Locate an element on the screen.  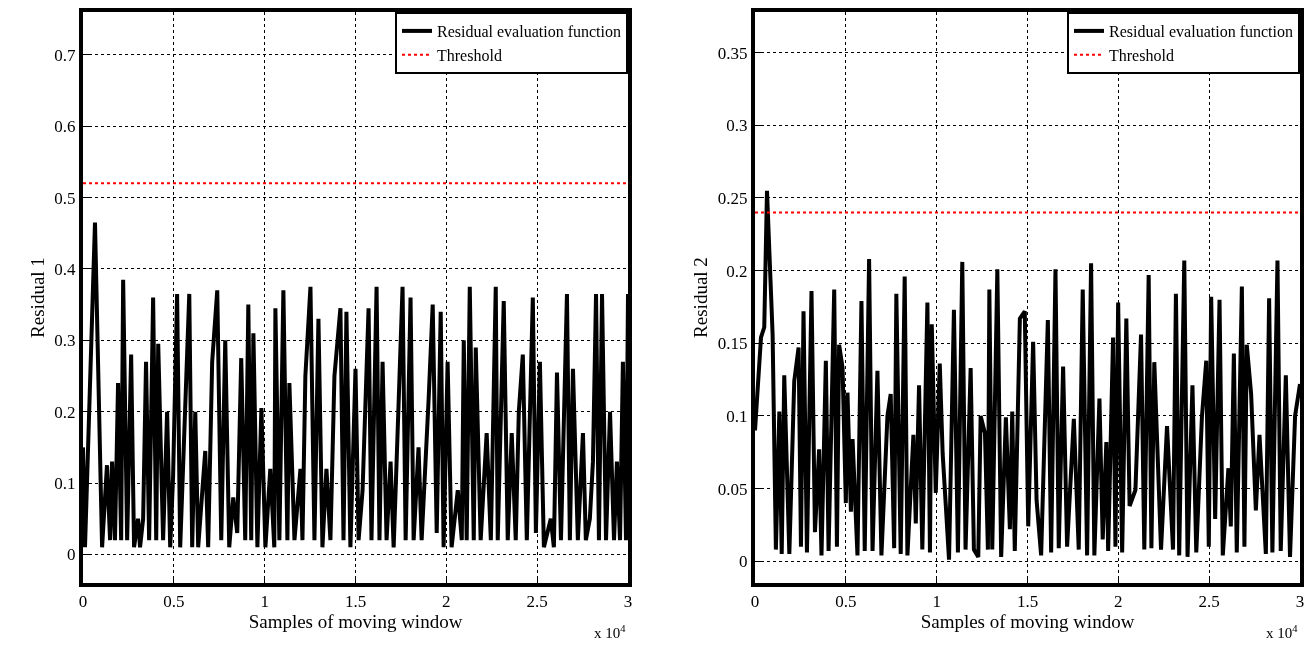
y-tick-label: 0.6 is located at coordinates (65, 127).